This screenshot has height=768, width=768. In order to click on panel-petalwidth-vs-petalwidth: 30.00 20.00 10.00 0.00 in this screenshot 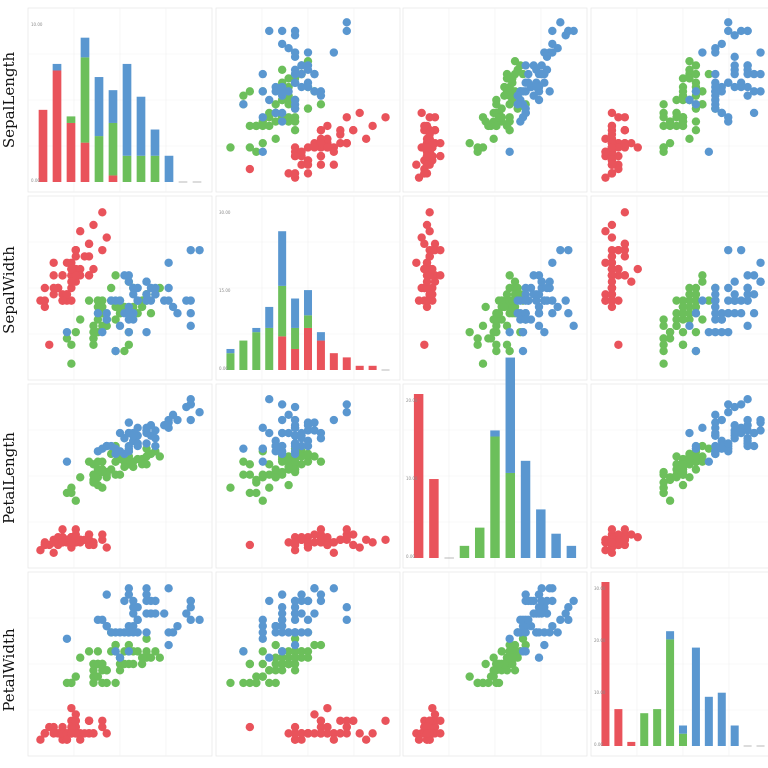, I will do `click(679, 664)`.